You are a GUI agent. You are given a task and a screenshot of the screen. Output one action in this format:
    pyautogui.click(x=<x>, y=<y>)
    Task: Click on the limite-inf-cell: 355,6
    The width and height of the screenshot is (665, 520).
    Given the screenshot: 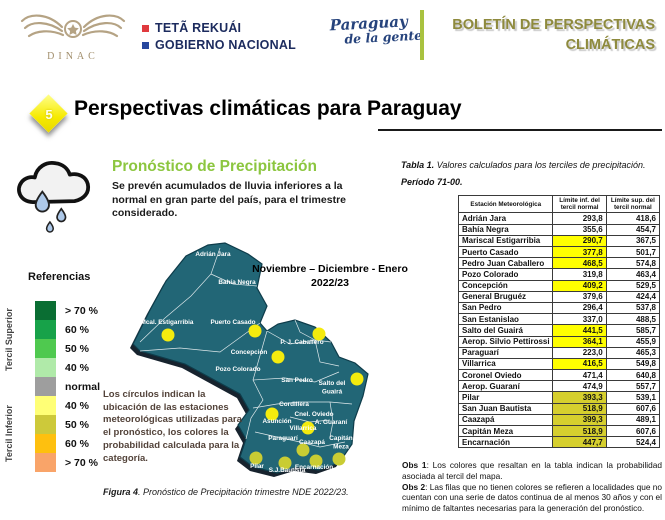 What is the action you would take?
    pyautogui.click(x=579, y=229)
    